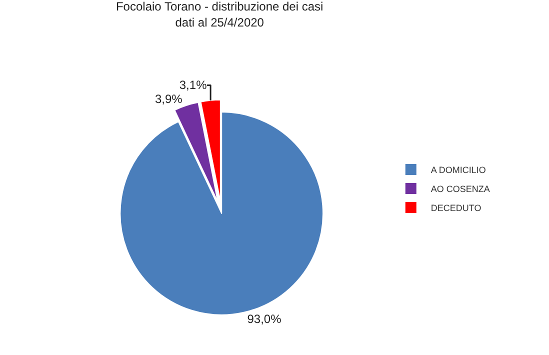 The height and width of the screenshot is (355, 549). What do you see at coordinates (220, 15) in the screenshot?
I see `chart-title: Focolaio Torano - distribuzione dei casi dati al 25/4/2020` at bounding box center [220, 15].